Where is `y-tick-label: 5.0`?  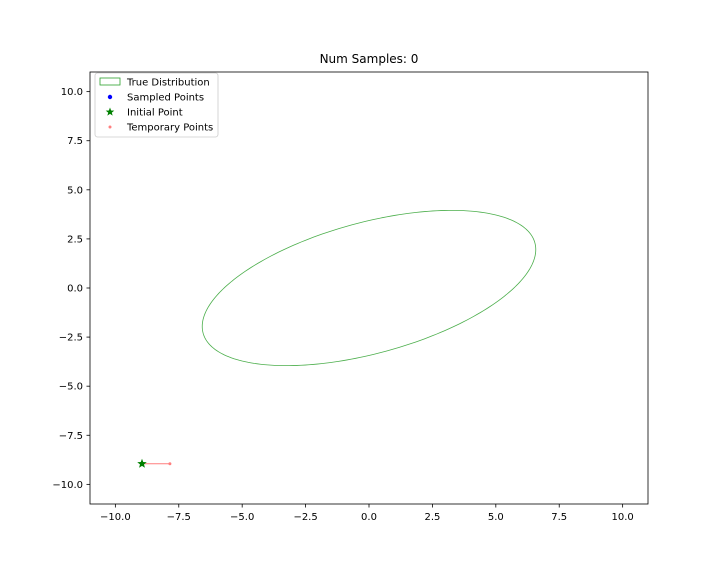 y-tick-label: 5.0 is located at coordinates (75, 190).